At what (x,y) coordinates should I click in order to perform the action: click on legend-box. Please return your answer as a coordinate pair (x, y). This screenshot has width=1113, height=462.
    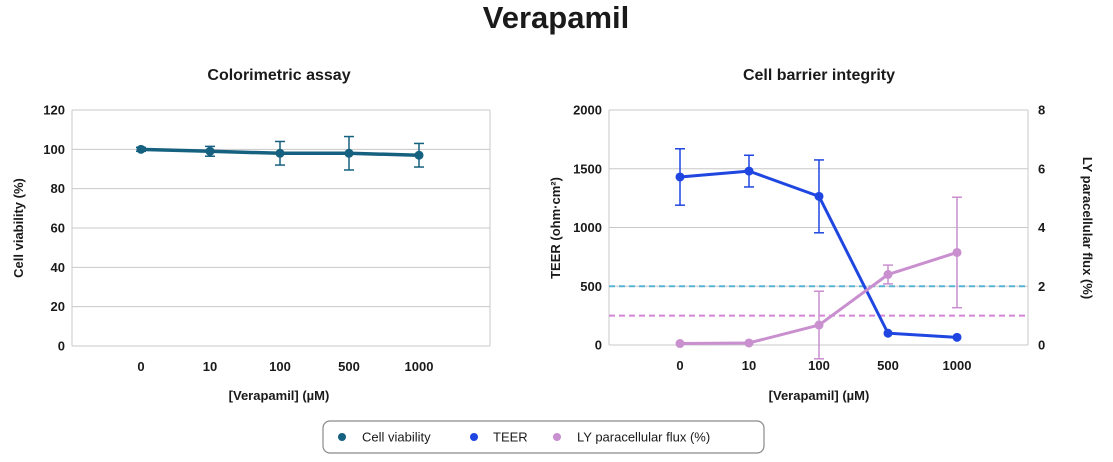
    Looking at the image, I should click on (543, 437).